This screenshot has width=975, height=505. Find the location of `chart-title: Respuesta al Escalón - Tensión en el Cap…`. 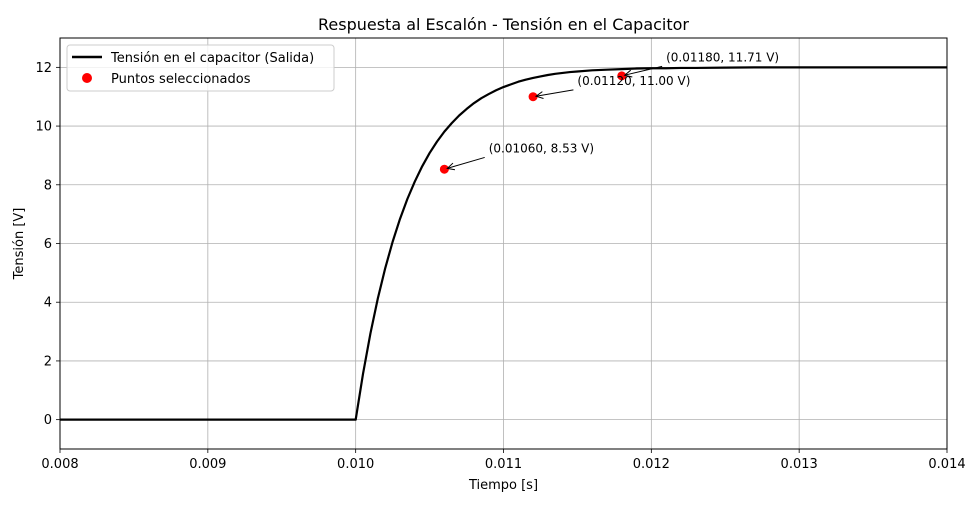

chart-title: Respuesta al Escalón - Tensión en el Cap… is located at coordinates (503, 24).